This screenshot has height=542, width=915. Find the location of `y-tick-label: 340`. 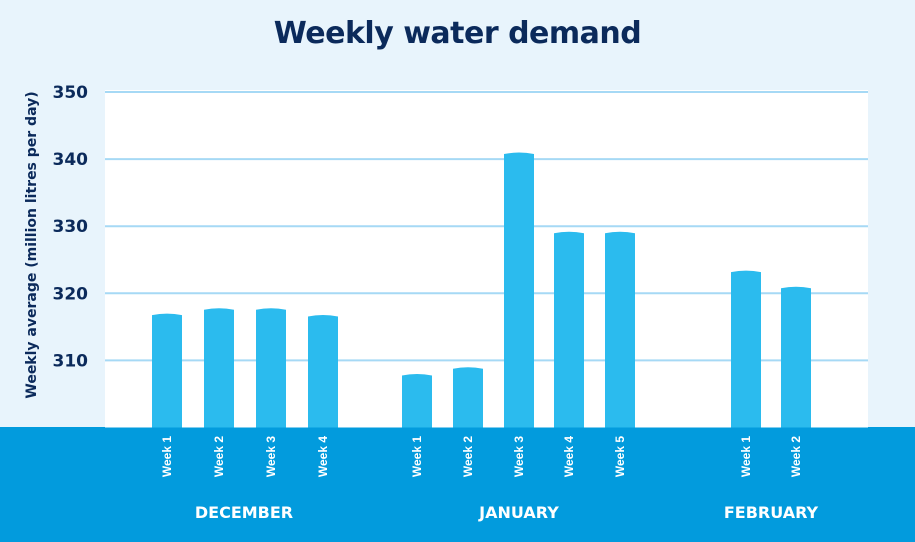

y-tick-label: 340 is located at coordinates (71, 160).